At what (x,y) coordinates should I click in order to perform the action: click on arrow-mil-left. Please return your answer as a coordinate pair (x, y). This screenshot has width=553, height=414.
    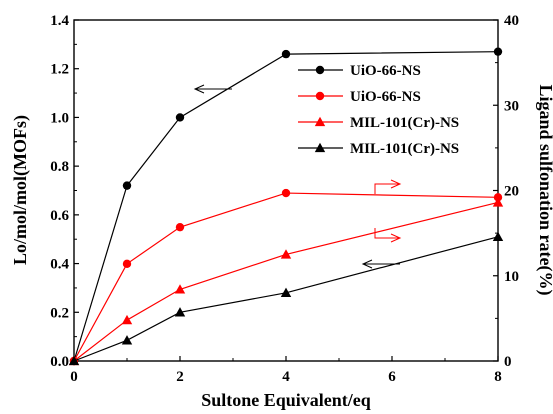
    Looking at the image, I should click on (380, 264).